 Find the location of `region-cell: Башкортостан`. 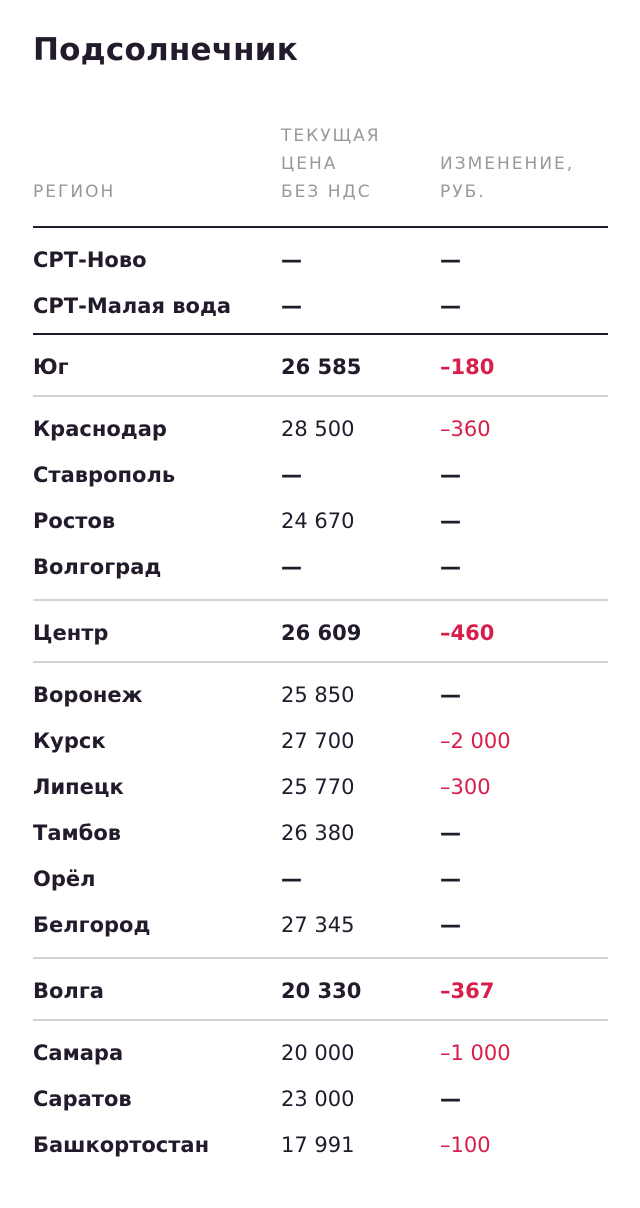

region-cell: Башкортостан is located at coordinates (121, 1145).